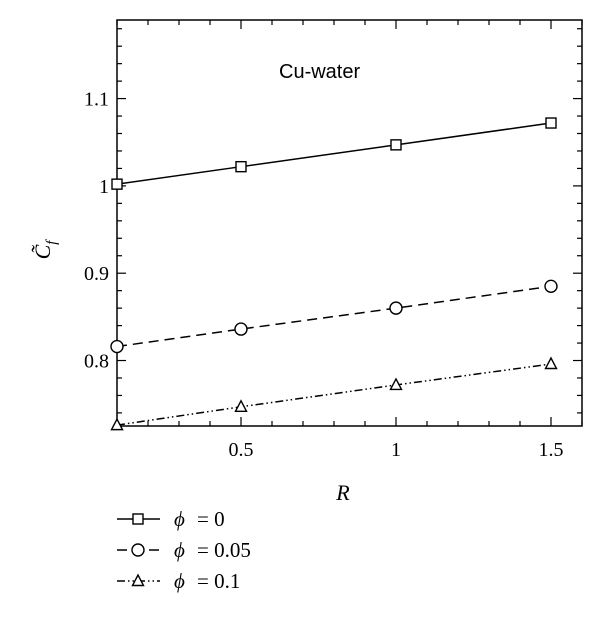 The height and width of the screenshot is (617, 600). Describe the element at coordinates (396, 450) in the screenshot. I see `x-tick-label: 1` at that location.